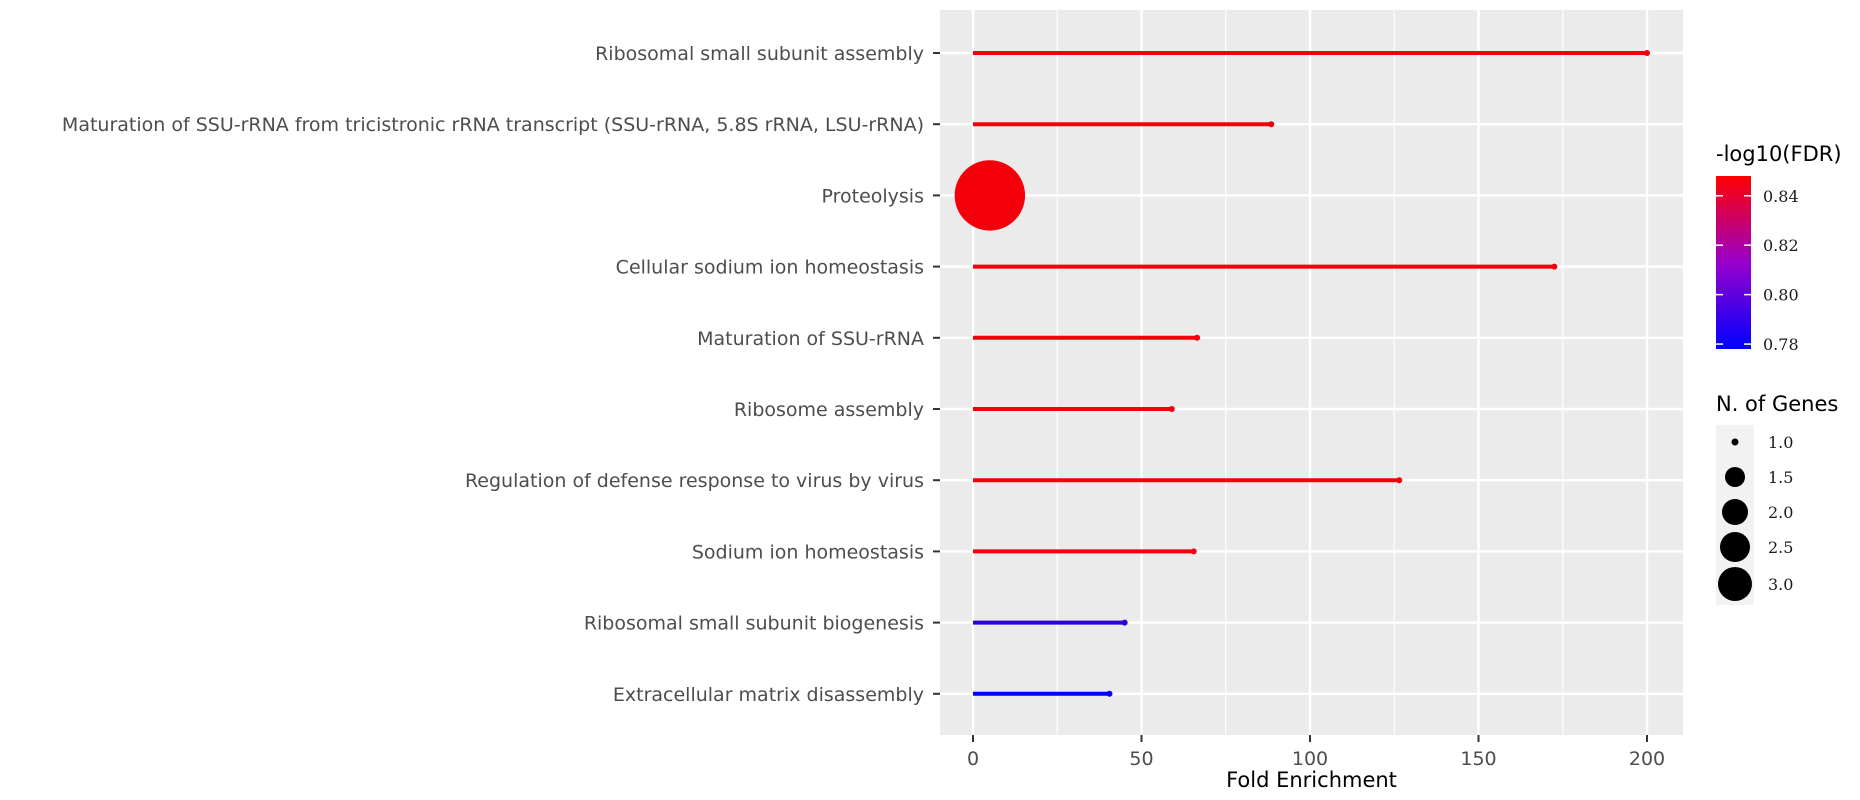 Image resolution: width=1860 pixels, height=800 pixels. I want to click on color-legend-title: -log10(FDR), so click(1779, 154).